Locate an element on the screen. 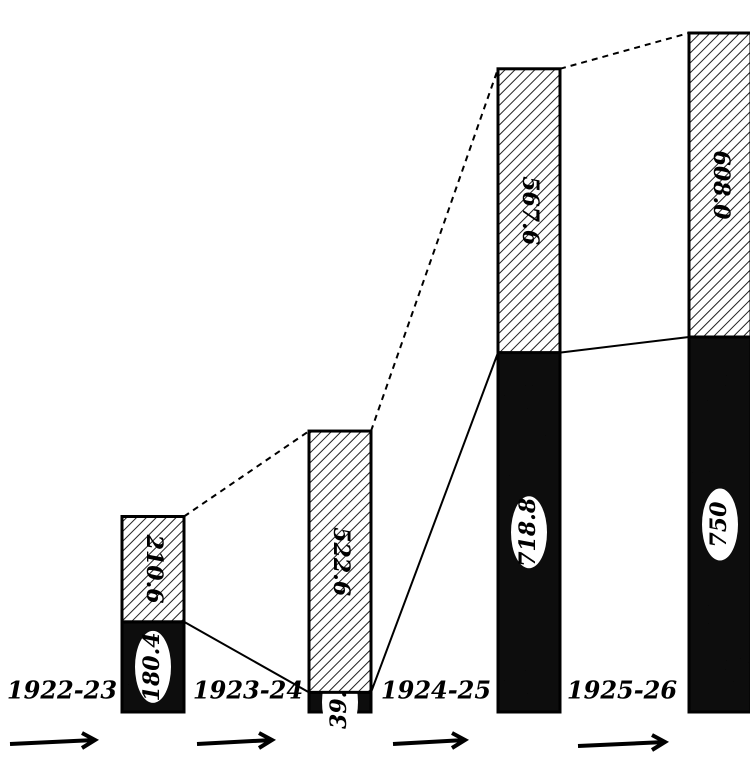  value-label: 567.6 is located at coordinates (530, 210).